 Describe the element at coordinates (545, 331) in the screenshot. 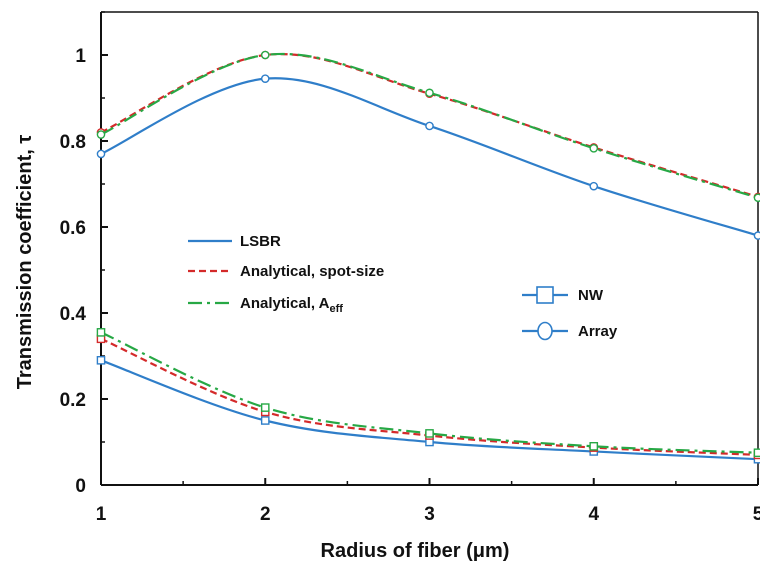

I see `legend-marker-circle` at that location.